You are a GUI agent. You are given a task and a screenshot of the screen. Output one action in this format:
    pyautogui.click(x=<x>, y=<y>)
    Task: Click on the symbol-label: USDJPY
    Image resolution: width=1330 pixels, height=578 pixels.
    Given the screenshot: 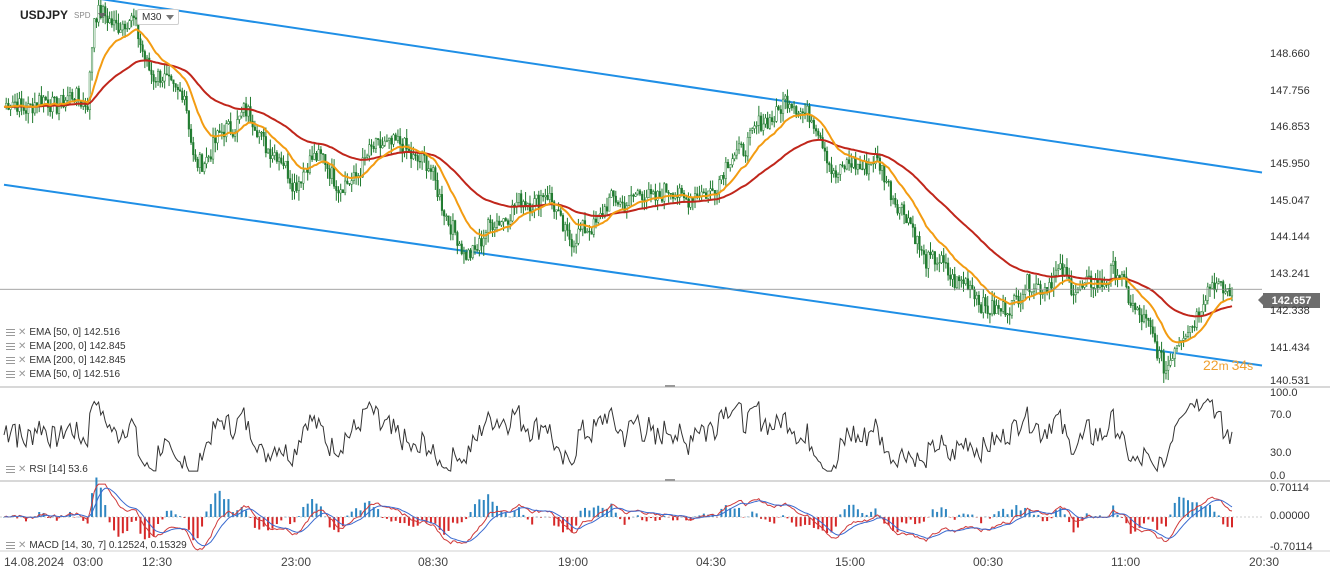 What is the action you would take?
    pyautogui.click(x=44, y=15)
    